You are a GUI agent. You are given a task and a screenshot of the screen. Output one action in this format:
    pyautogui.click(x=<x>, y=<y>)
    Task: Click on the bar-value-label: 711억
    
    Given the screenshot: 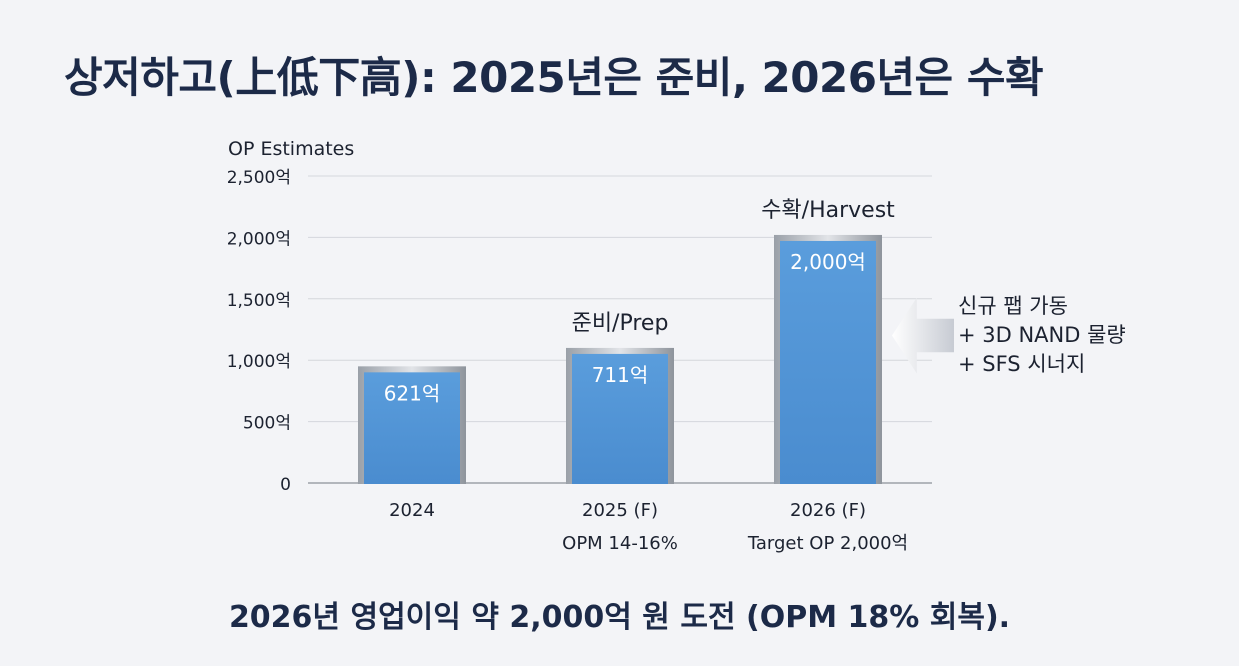 What is the action you would take?
    pyautogui.click(x=620, y=375)
    